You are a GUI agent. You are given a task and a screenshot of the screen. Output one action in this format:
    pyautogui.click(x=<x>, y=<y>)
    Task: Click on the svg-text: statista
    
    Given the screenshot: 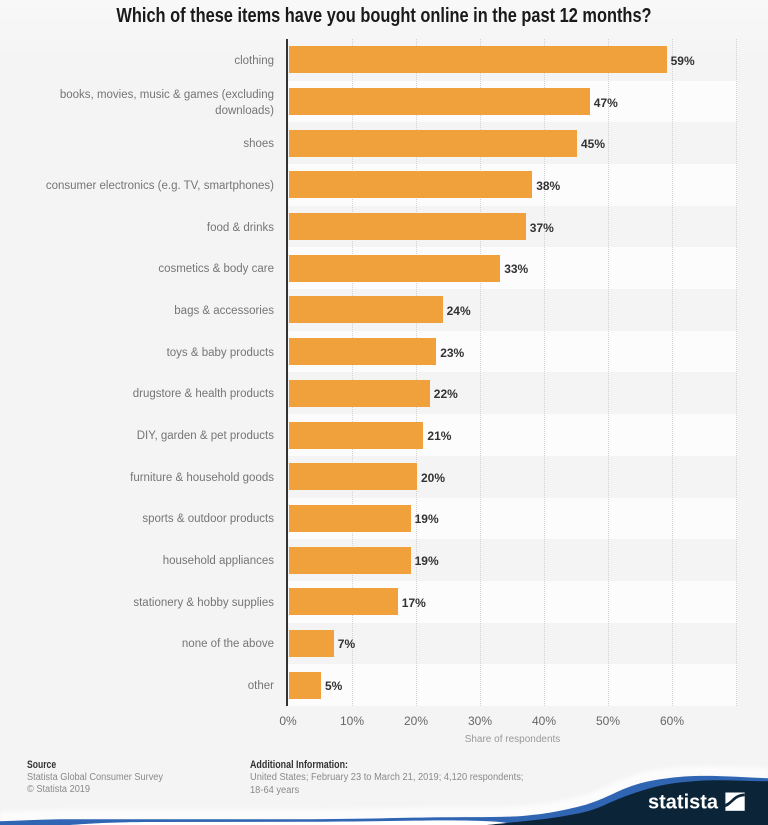 What is the action you would take?
    pyautogui.click(x=683, y=803)
    